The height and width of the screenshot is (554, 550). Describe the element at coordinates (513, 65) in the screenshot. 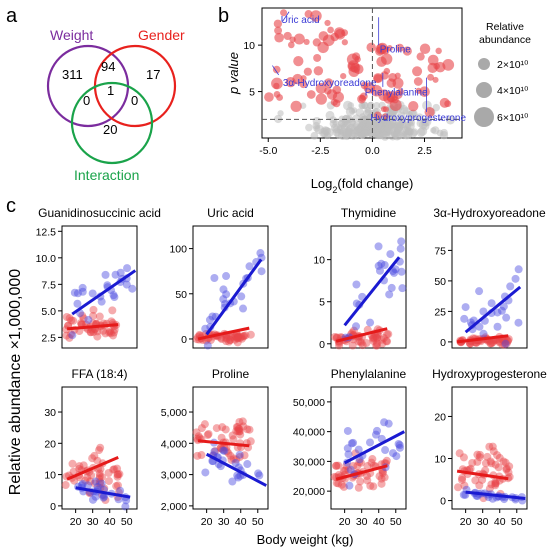

I see `legend-entry-1: 2×10¹⁰` at that location.